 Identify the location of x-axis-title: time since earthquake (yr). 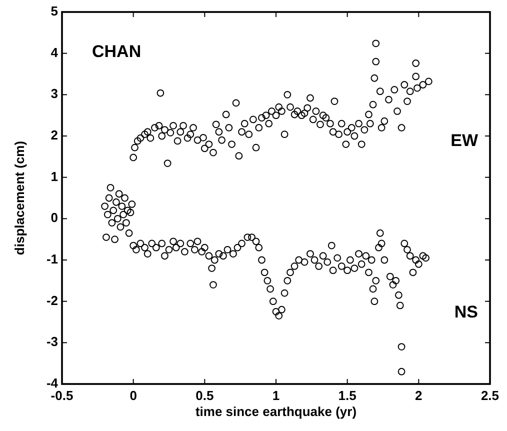
(276, 411).